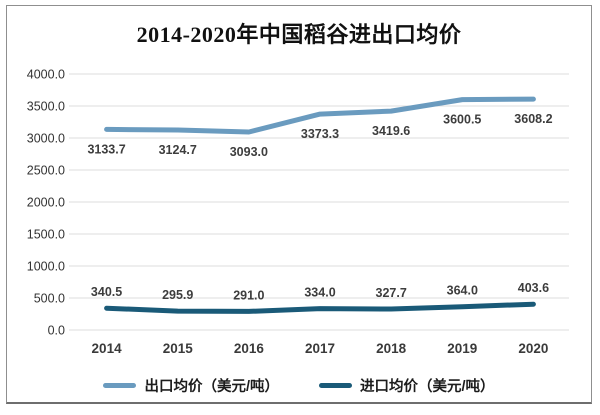 This screenshot has height=415, width=600. I want to click on data-label: 3133.7, so click(106, 149).